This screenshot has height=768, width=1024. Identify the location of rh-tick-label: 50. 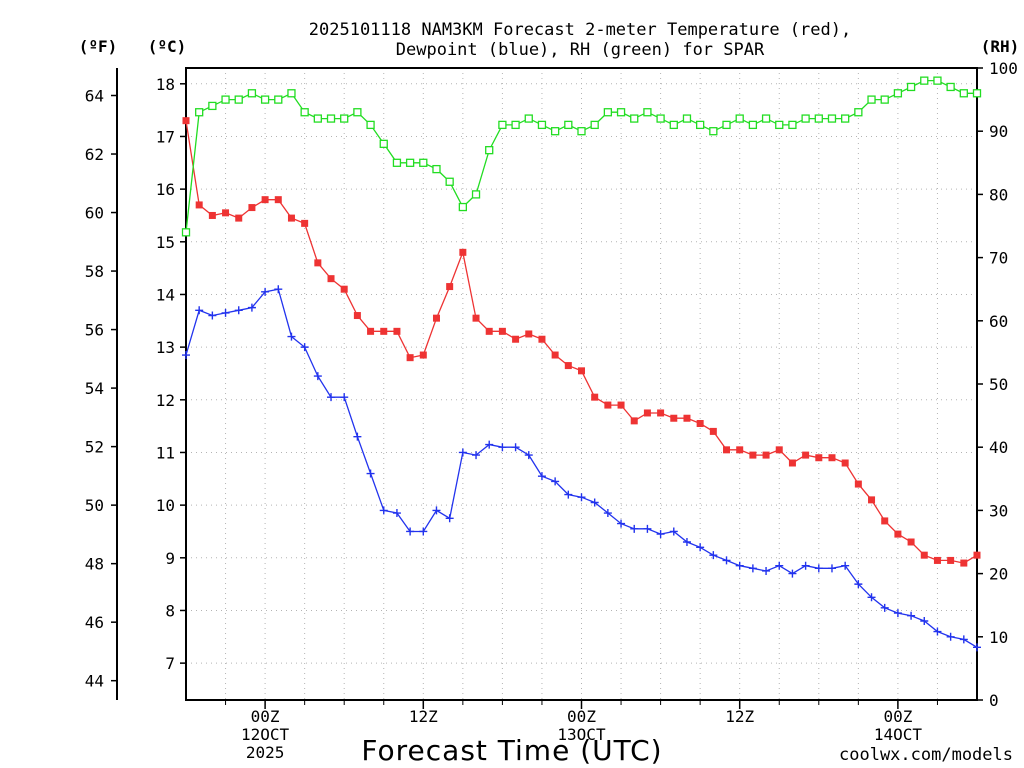
(998, 384).